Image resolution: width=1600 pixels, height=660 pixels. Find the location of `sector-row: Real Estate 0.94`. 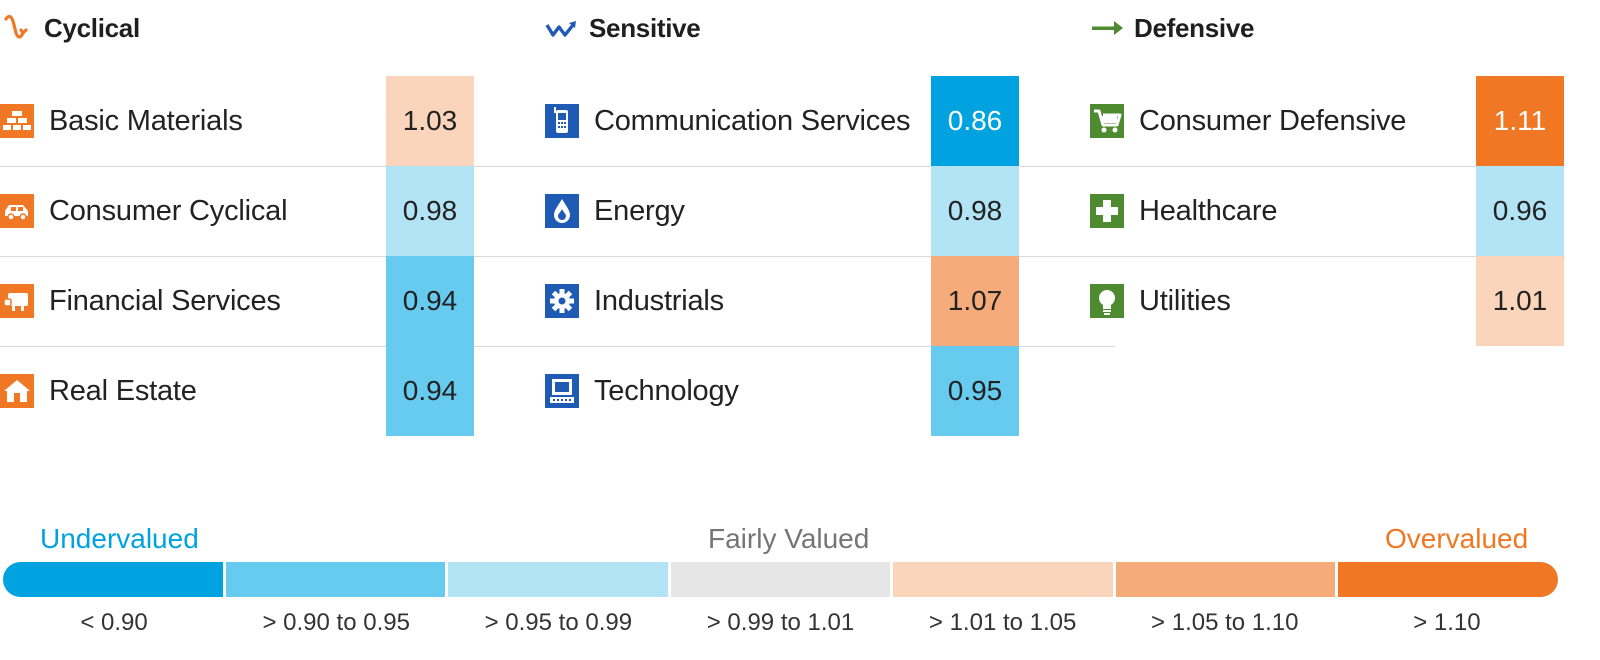

sector-row: Real Estate 0.94 is located at coordinates (285, 391).